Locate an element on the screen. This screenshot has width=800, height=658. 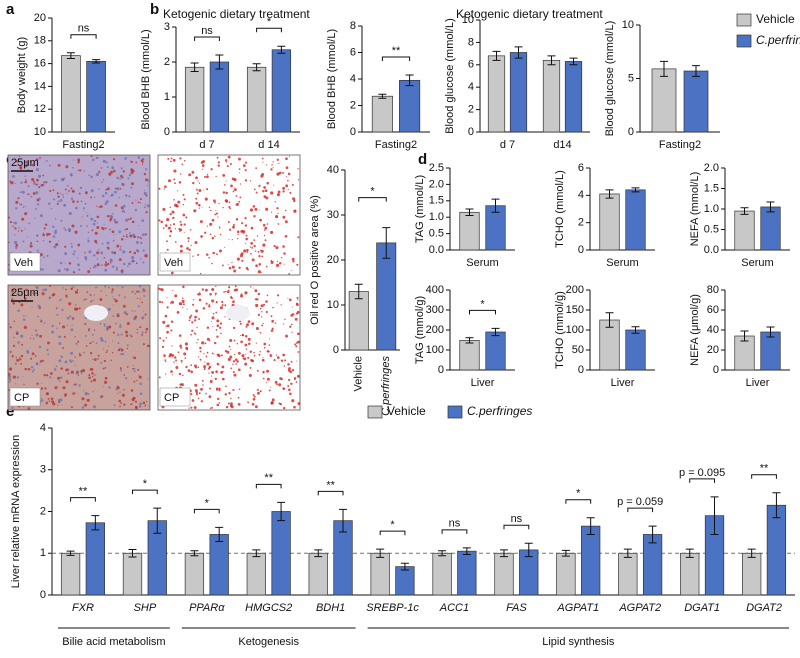
image-label: CP is located at coordinates (21, 398).